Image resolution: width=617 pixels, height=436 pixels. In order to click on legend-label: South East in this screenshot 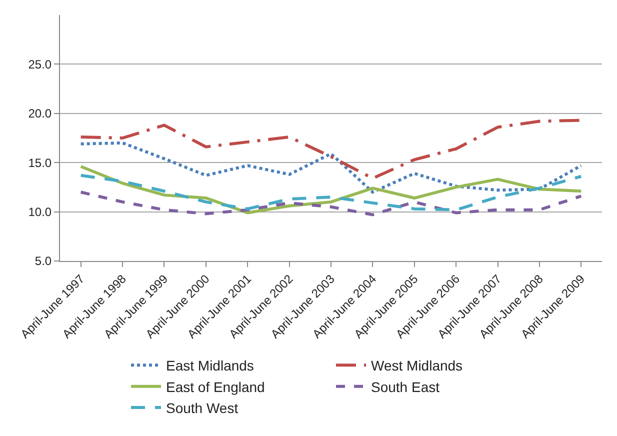, I will do `click(405, 386)`.